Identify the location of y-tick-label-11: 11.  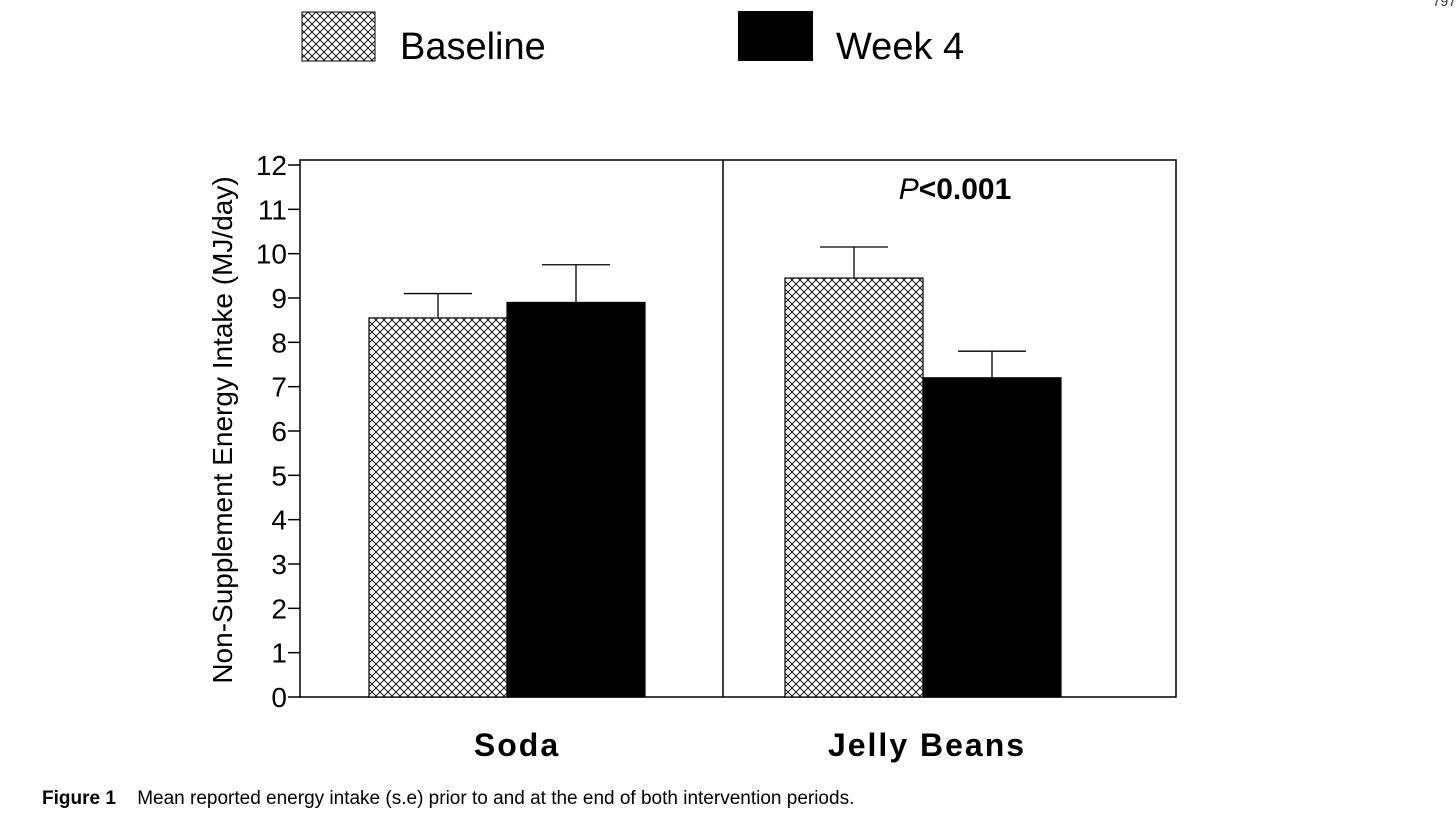
(272, 209).